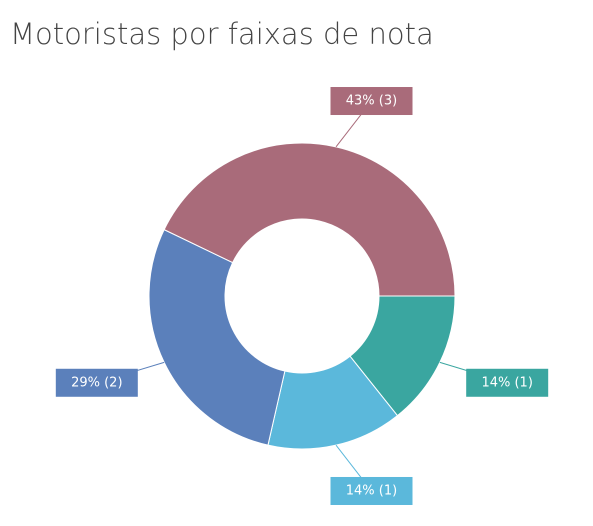  What do you see at coordinates (222, 34) in the screenshot?
I see `chart-title: Motoristas por faixas de nota` at bounding box center [222, 34].